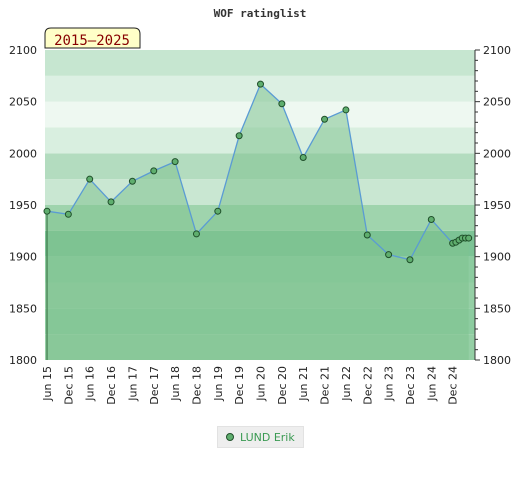 The height and width of the screenshot is (480, 520). I want to click on x-tick-label: Dec 20, so click(282, 385).